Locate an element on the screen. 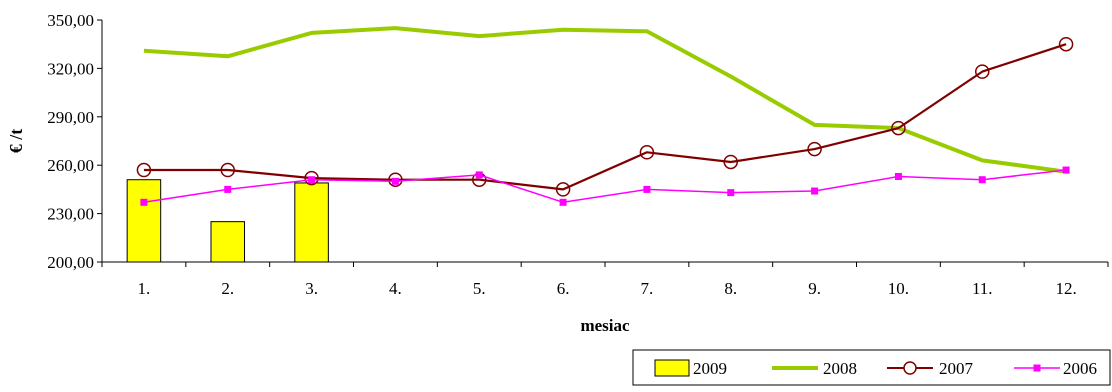 This screenshot has width=1112, height=392. x-tick-label: 5. is located at coordinates (479, 288).